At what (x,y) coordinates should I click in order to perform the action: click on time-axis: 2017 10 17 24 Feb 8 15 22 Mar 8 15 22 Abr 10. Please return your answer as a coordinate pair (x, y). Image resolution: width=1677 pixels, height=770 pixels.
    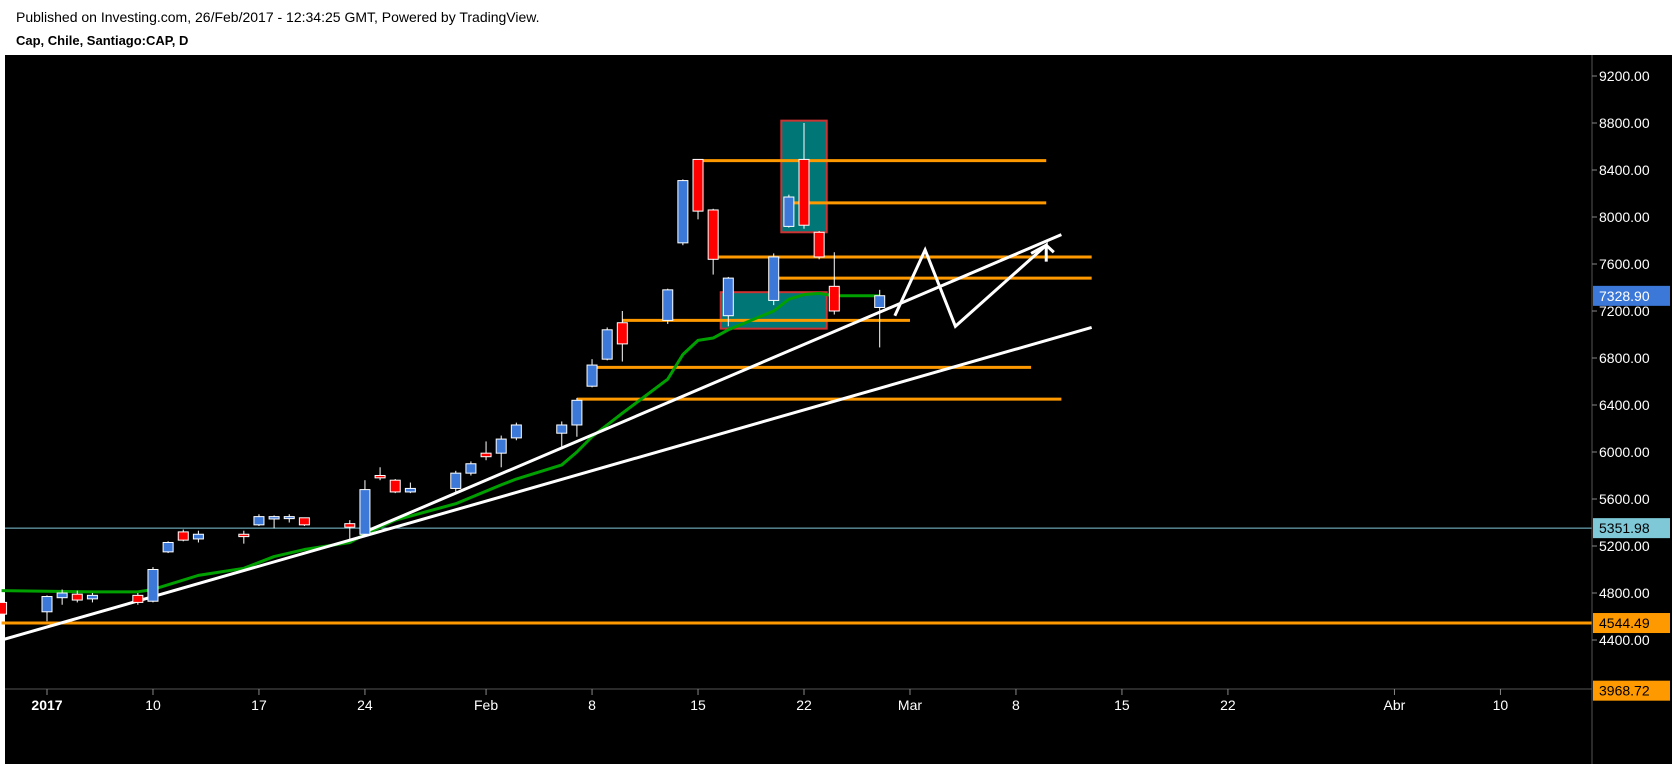
    Looking at the image, I should click on (769, 701).